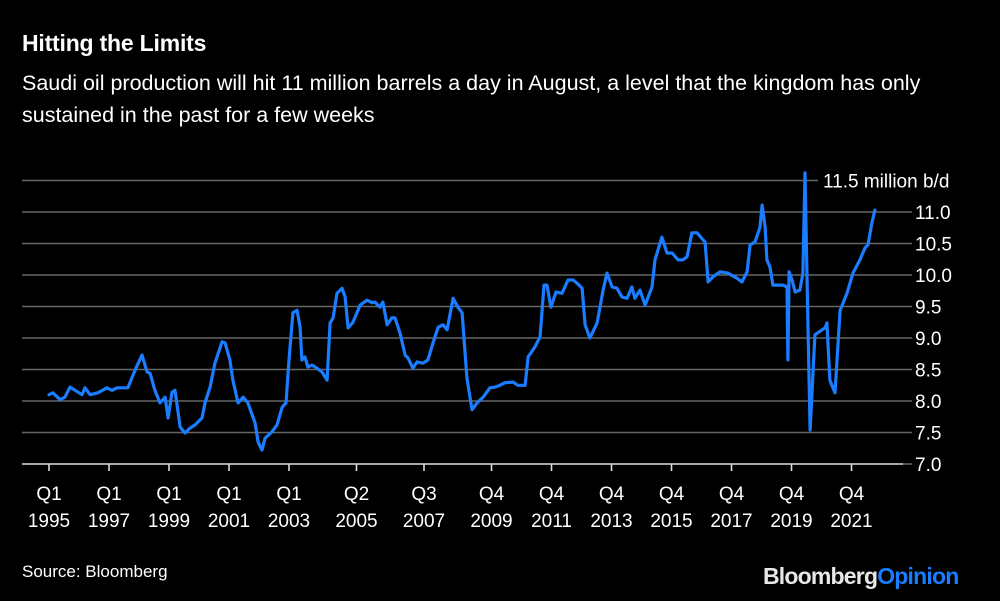  I want to click on unit-label: 11.5 million b/d, so click(886, 182).